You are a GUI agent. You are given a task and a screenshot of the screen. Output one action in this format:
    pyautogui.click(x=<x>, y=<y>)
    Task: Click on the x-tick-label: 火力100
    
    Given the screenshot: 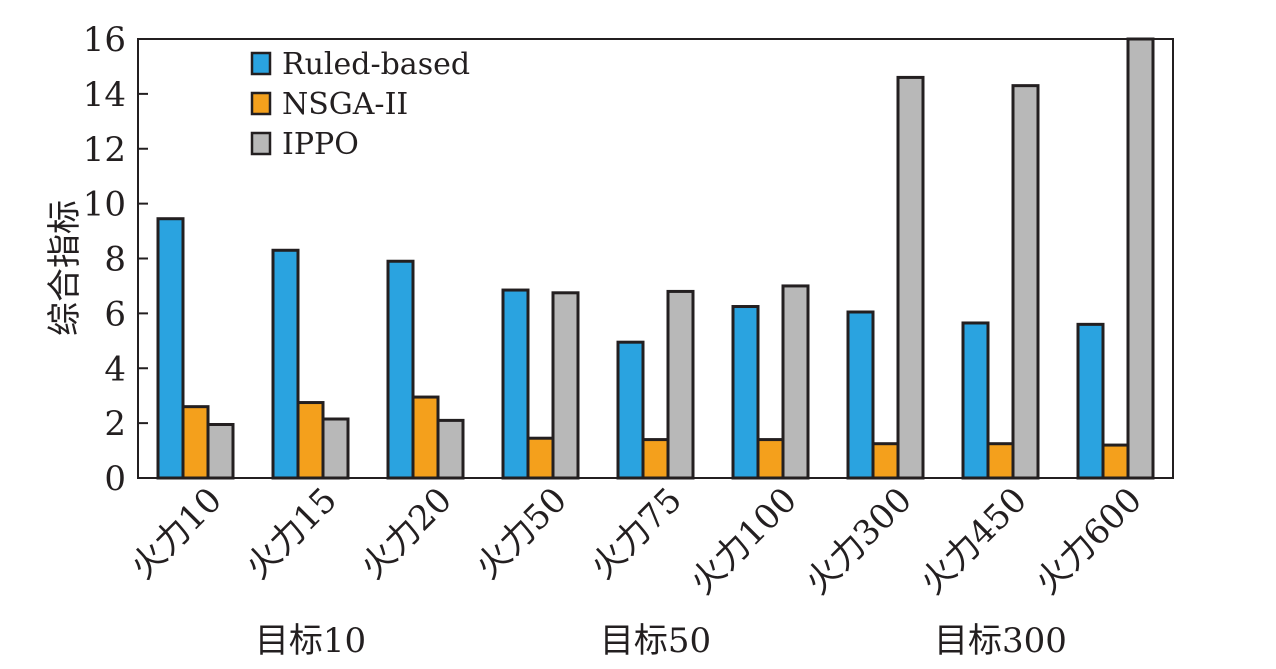 What is the action you would take?
    pyautogui.click(x=744, y=541)
    